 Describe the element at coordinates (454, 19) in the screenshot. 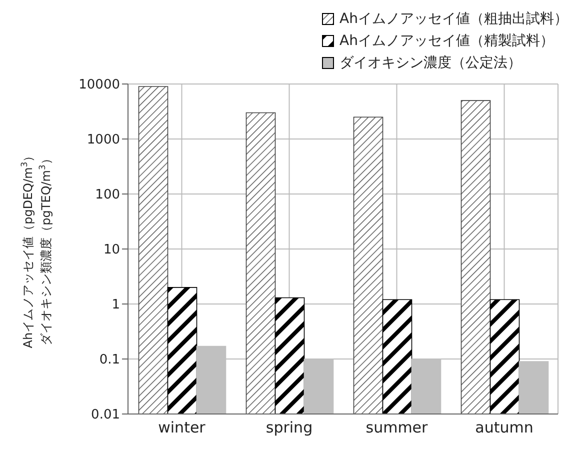

I see `legend-label: Ahイムノアッセイ値（粗抽出試料）` at that location.